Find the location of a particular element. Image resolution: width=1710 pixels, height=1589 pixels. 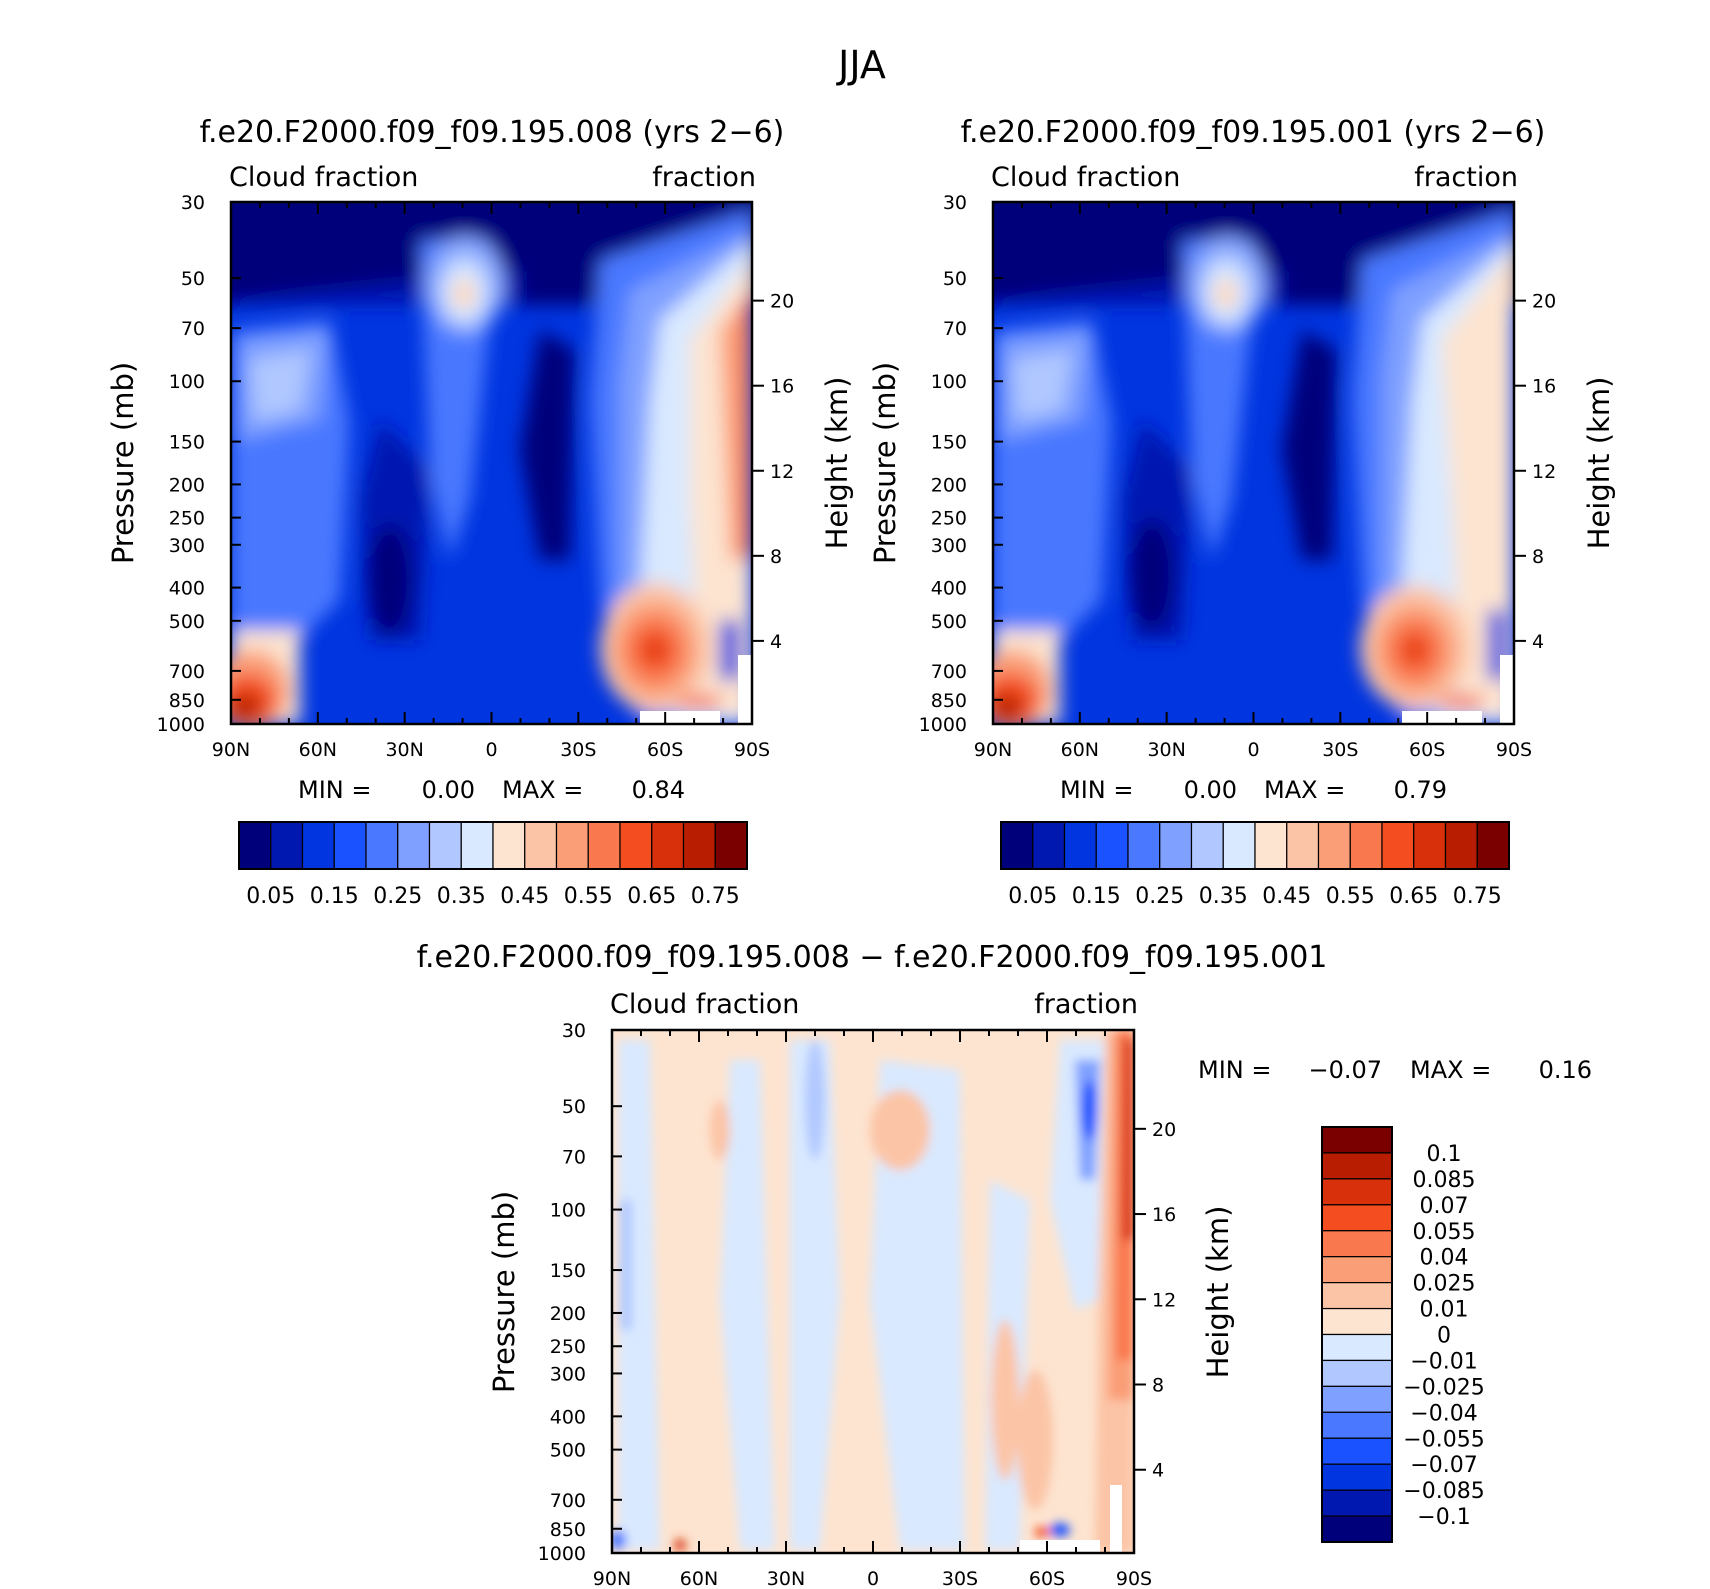

panel-2-y2label: Height (km) is located at coordinates (1599, 463).